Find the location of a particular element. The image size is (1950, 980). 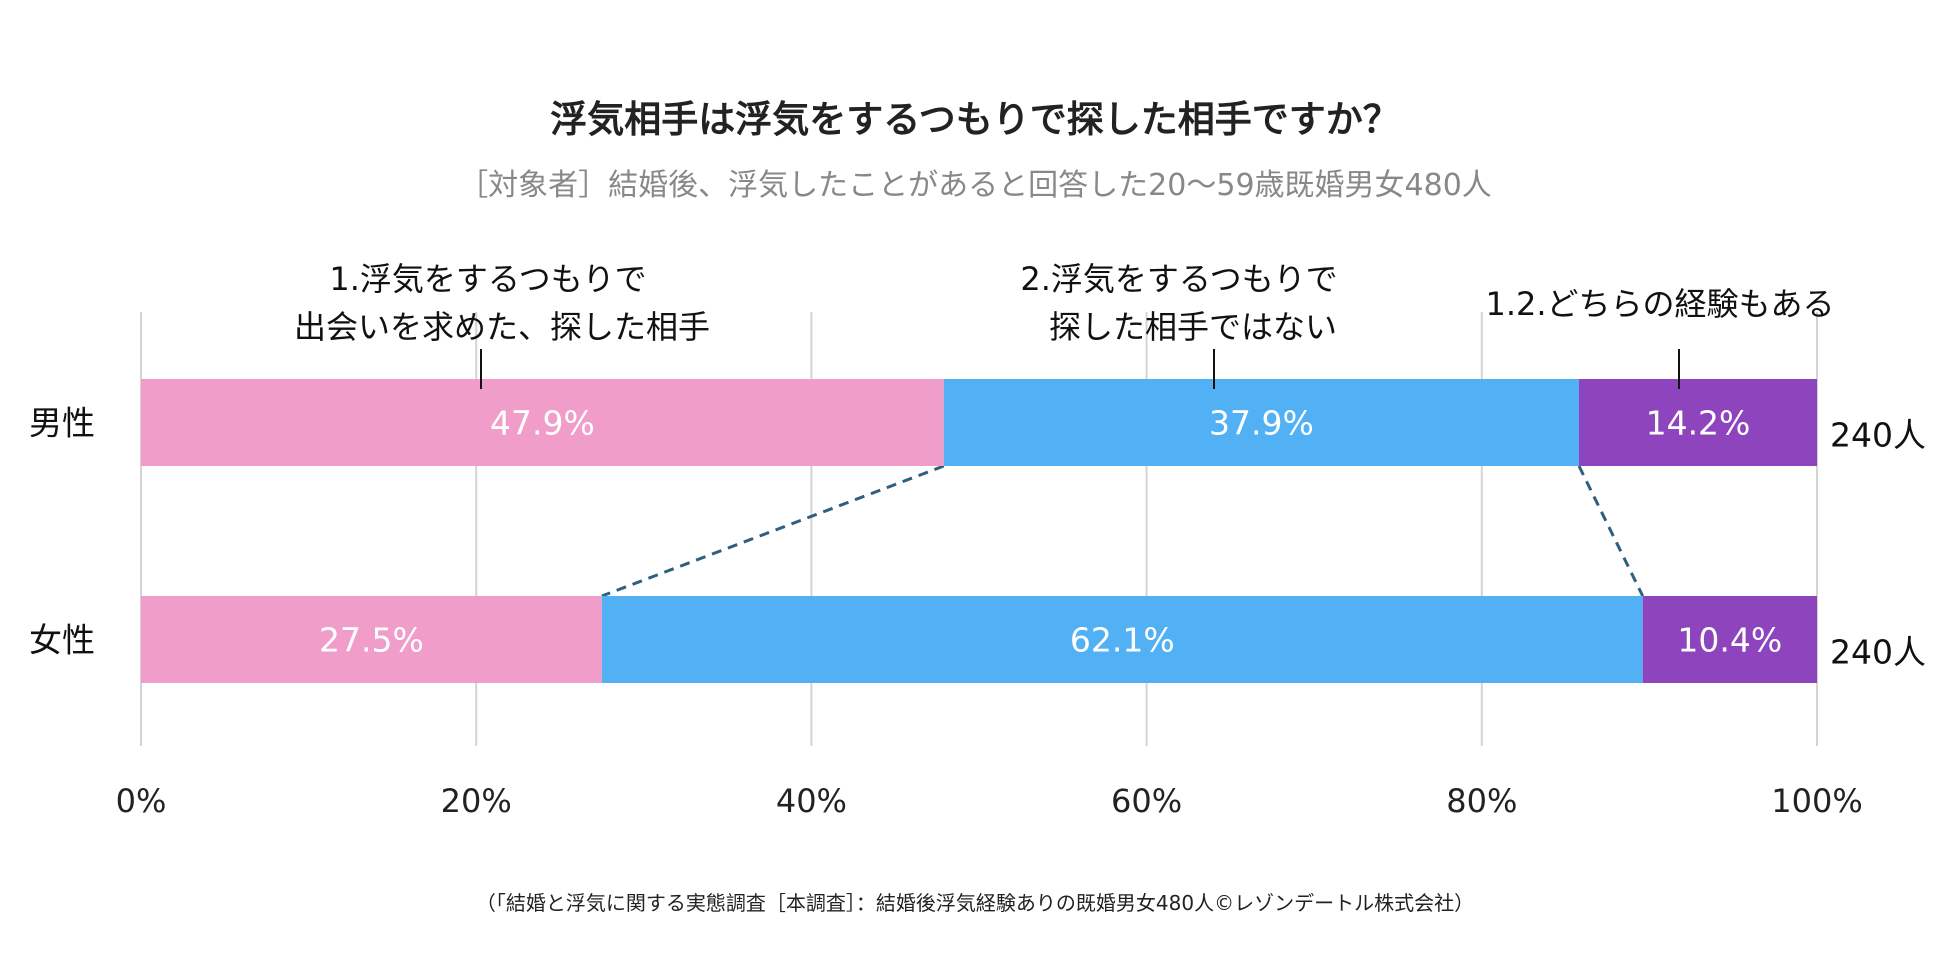

bar-value-label: 37.9% is located at coordinates (1261, 423).